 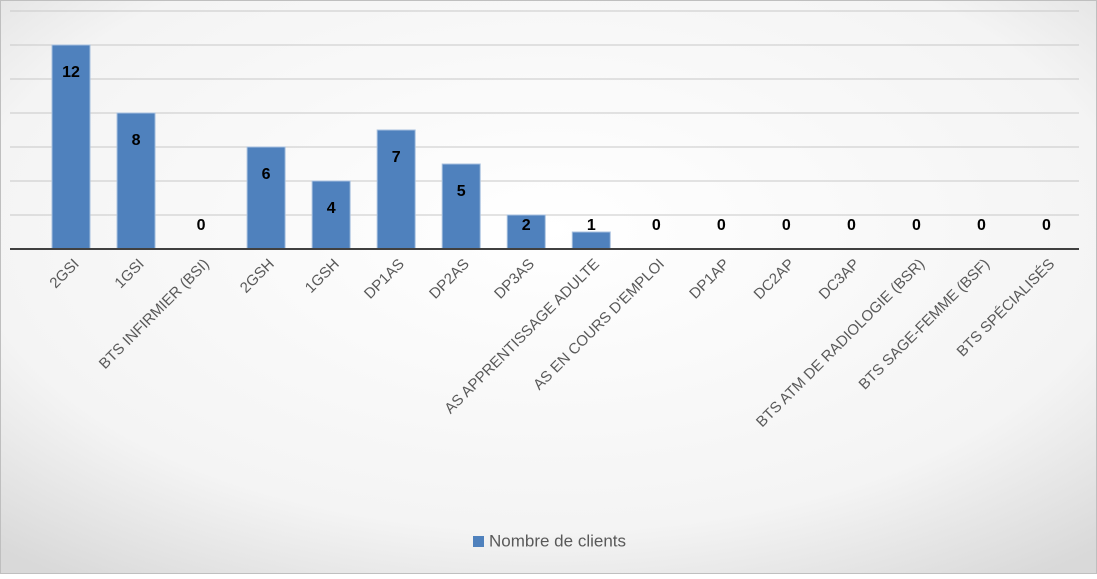 I want to click on legend-swatch, so click(x=478, y=541).